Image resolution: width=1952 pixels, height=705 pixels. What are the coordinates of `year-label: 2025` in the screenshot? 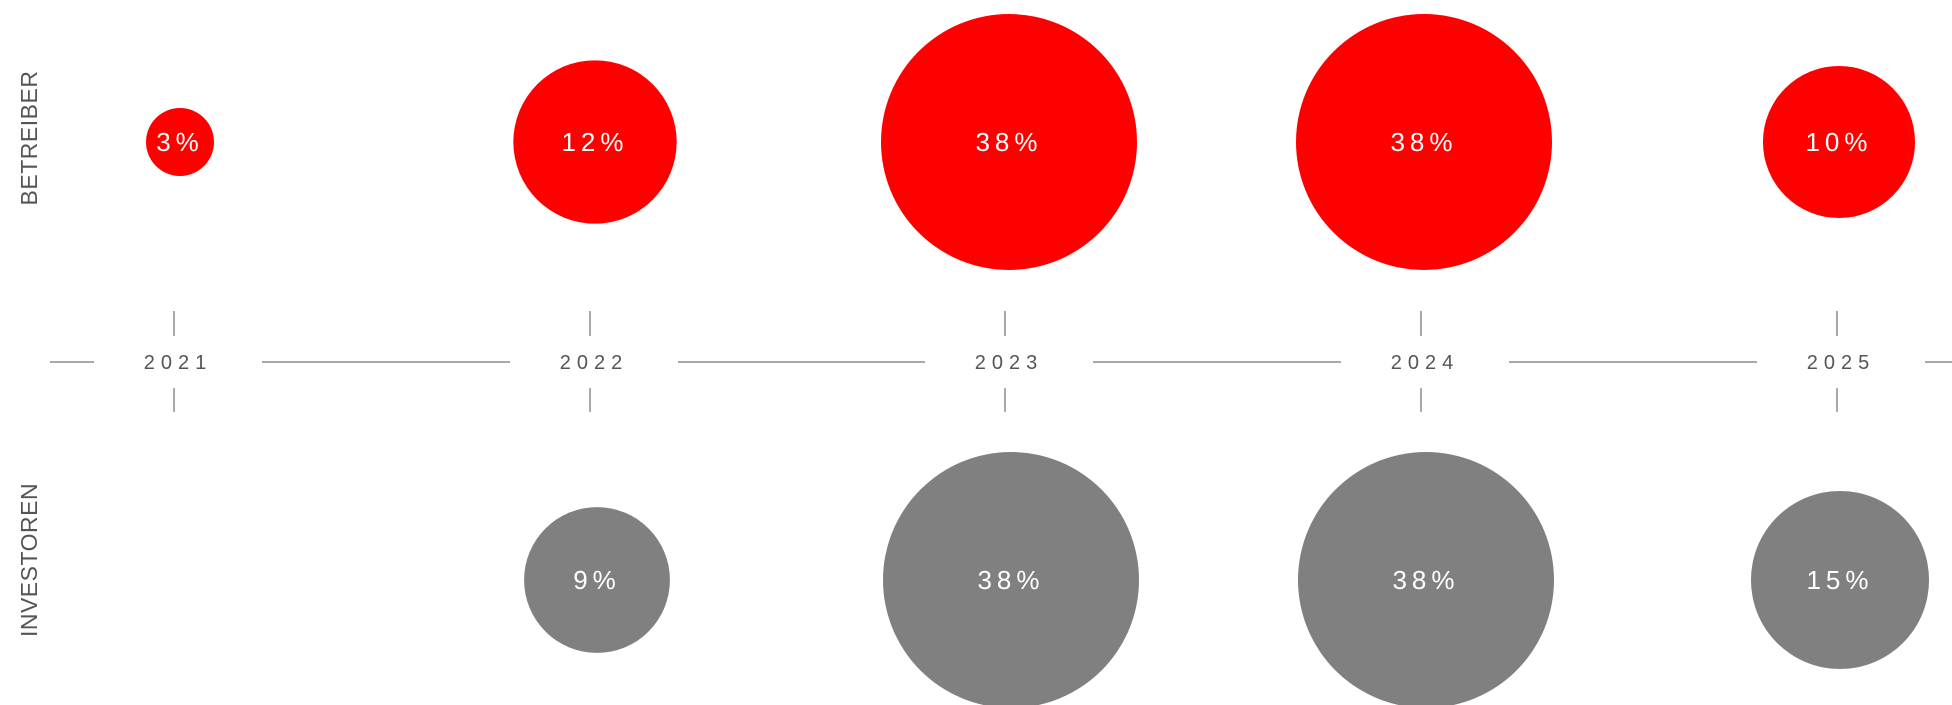 It's located at (1841, 363).